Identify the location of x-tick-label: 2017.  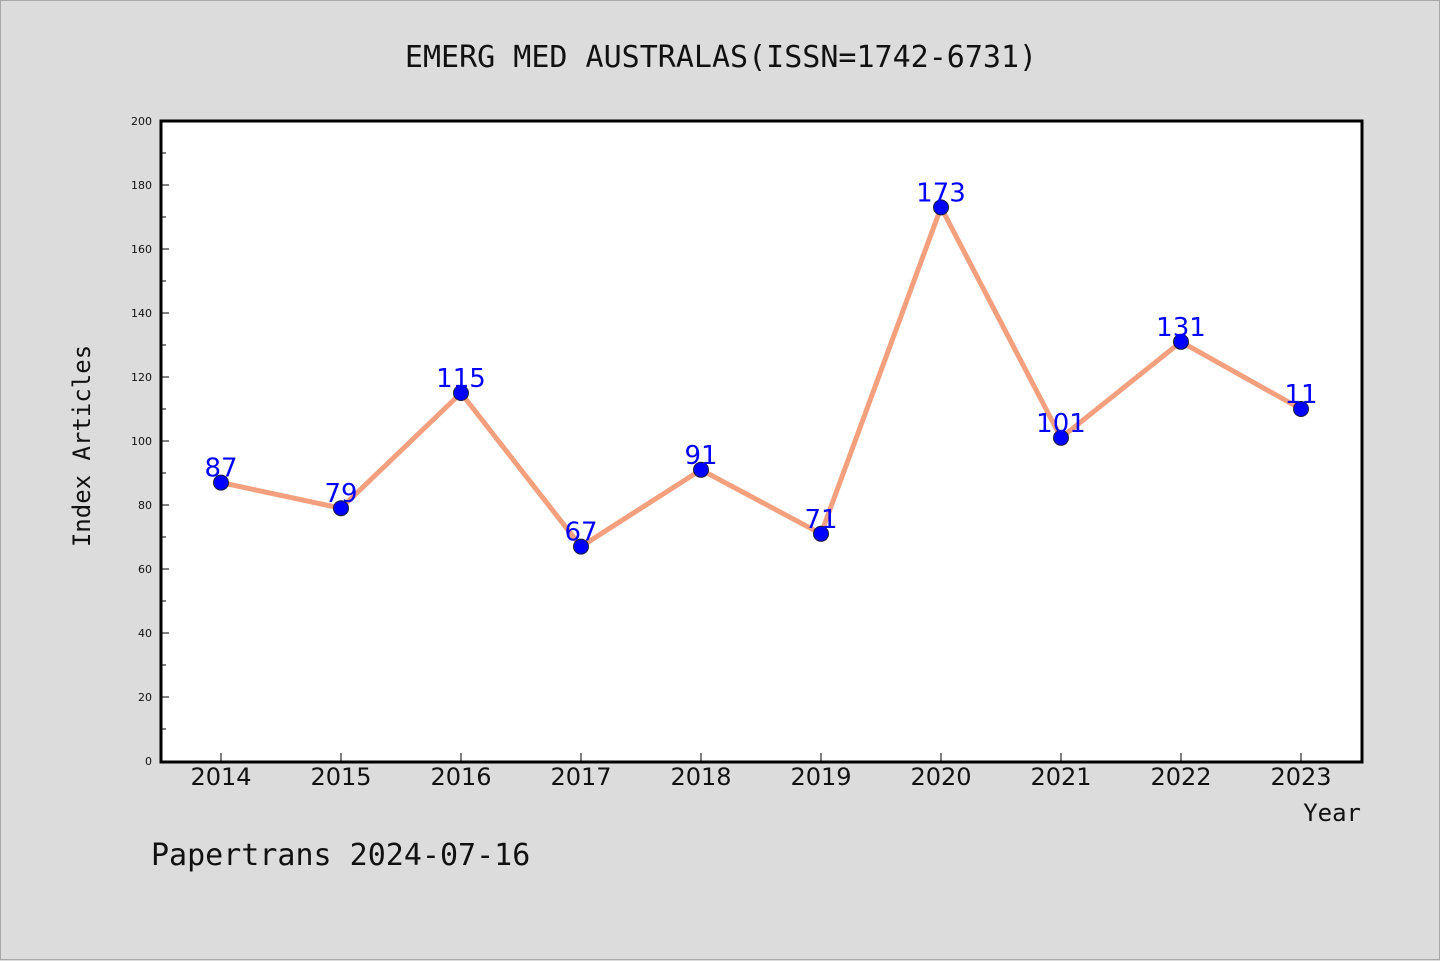
(580, 777).